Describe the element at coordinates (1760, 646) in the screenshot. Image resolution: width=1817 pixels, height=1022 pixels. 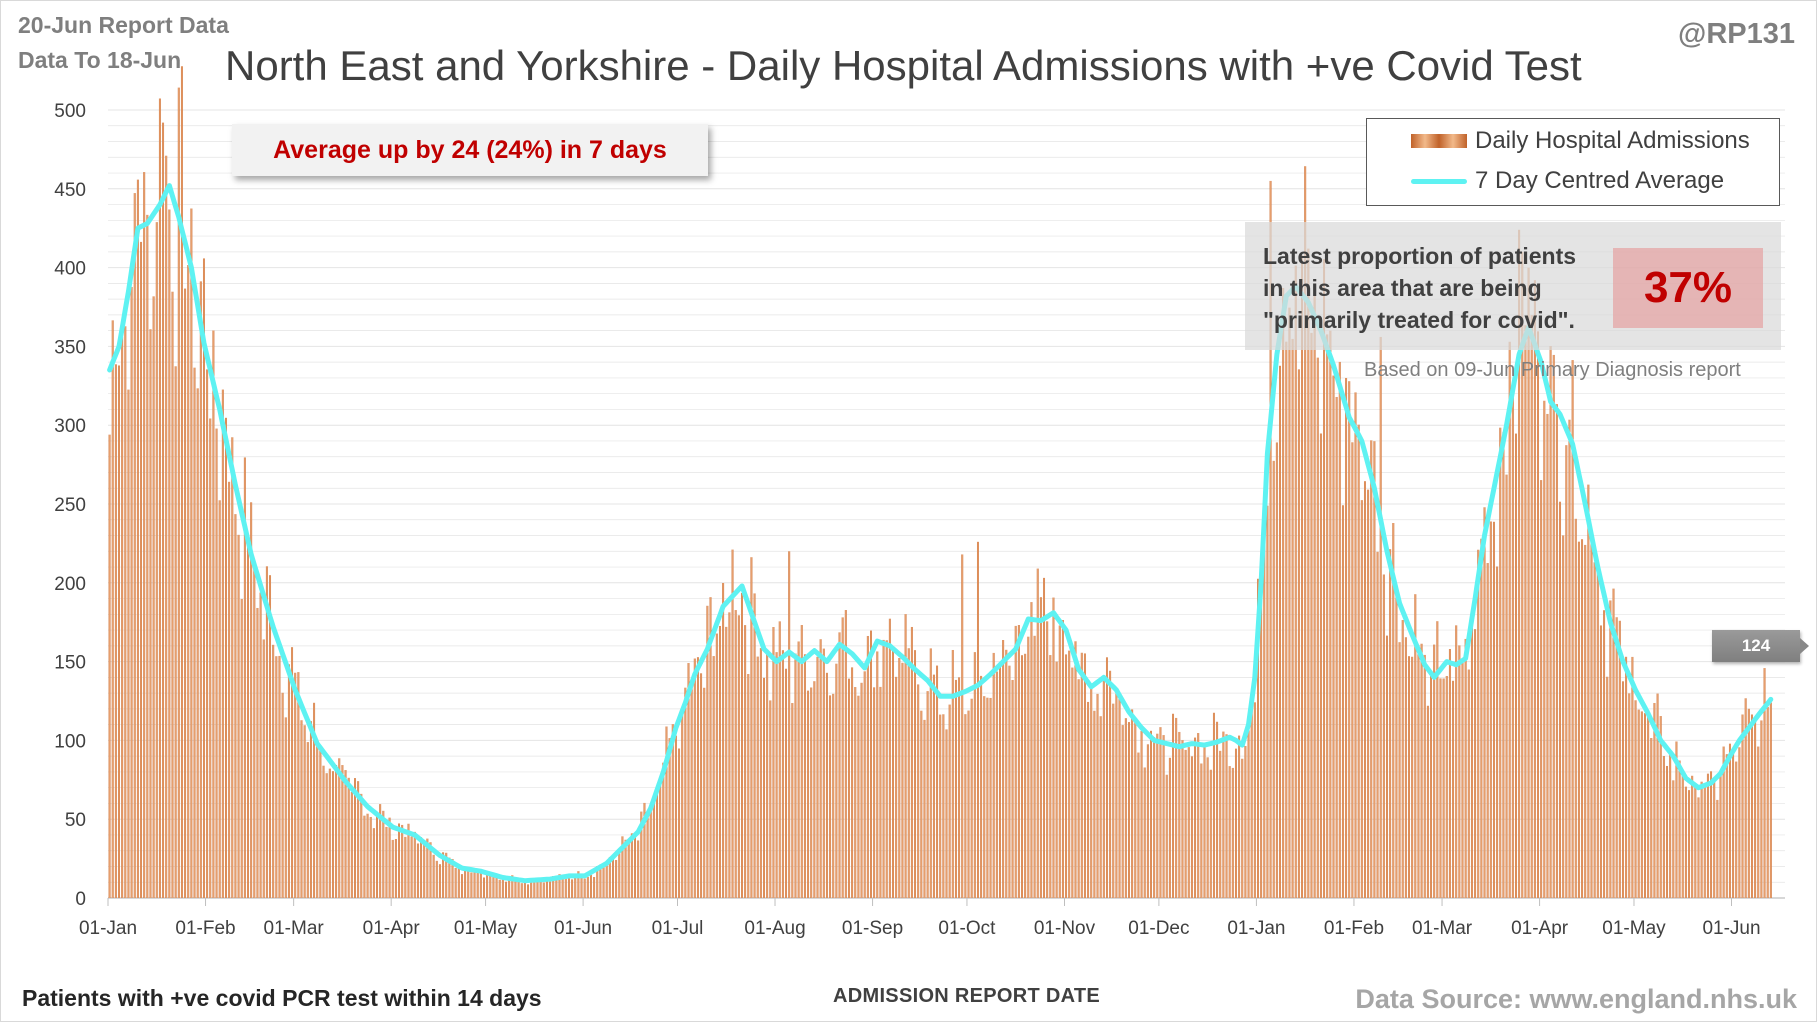
I see `latest-average-label: 124` at that location.